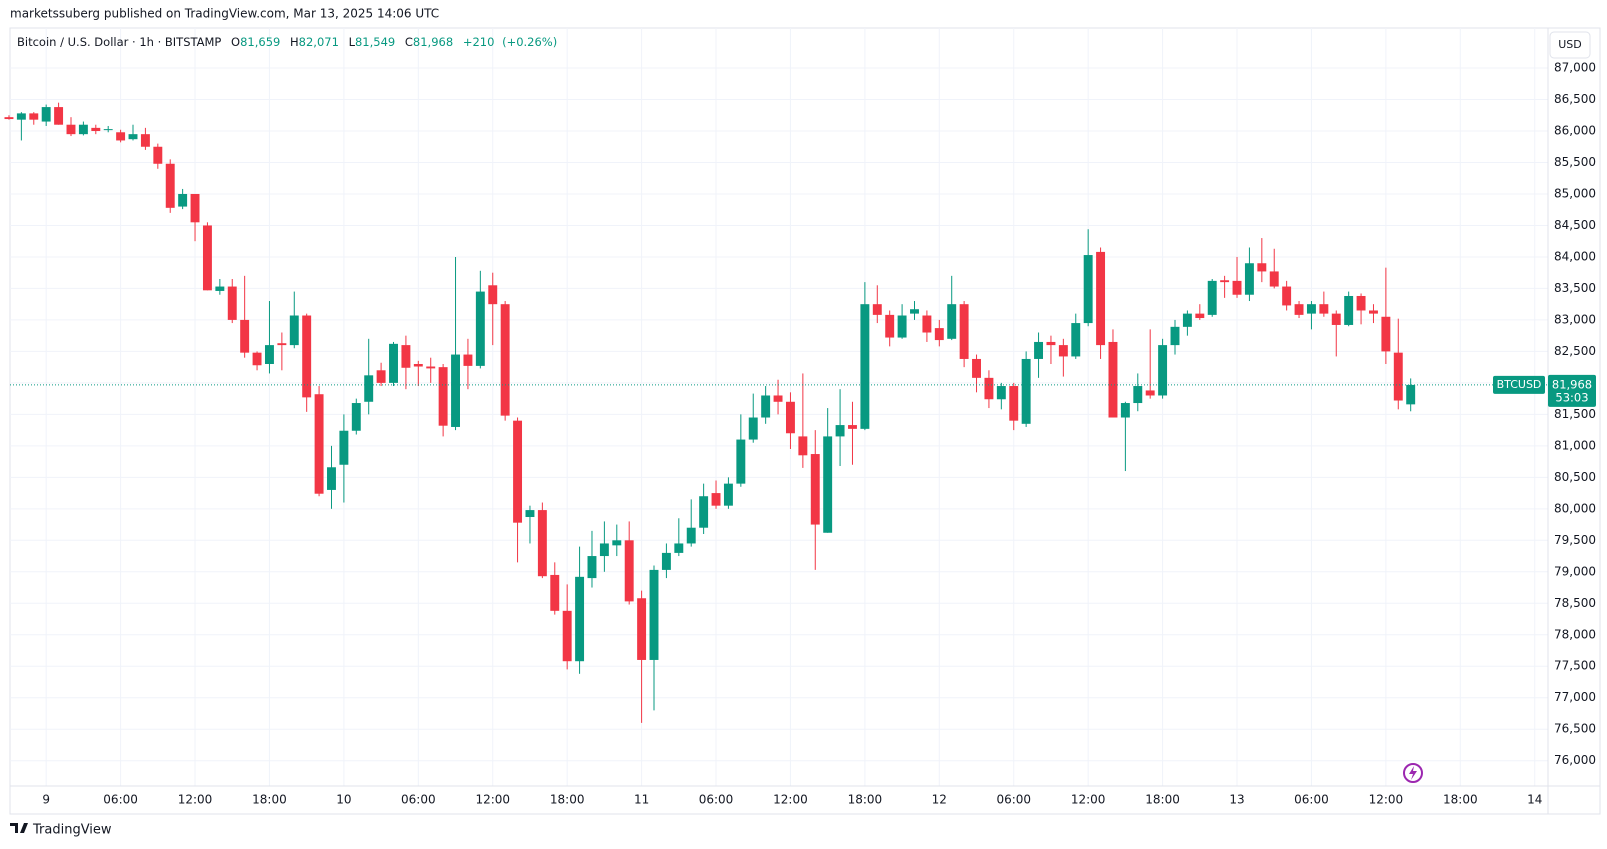 The height and width of the screenshot is (849, 1607). I want to click on icon-bolt, so click(1413, 773).